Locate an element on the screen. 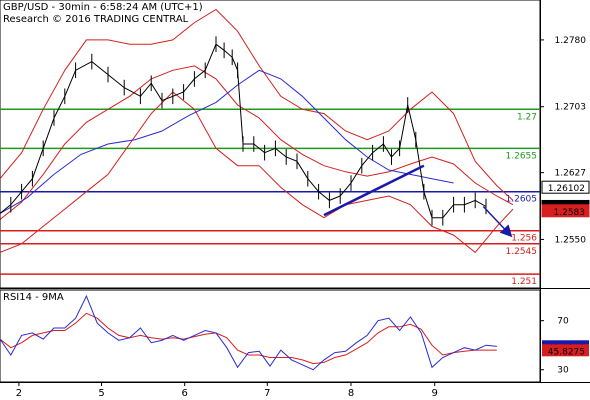  level-label-2: 1.2605 is located at coordinates (522, 200).